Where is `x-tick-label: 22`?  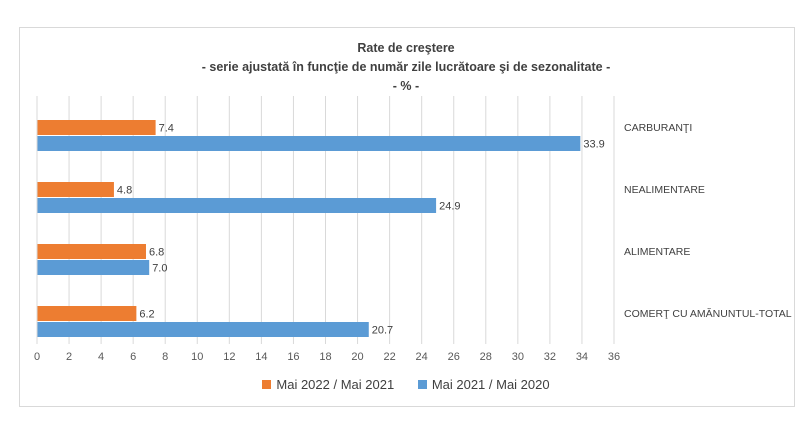 x-tick-label: 22 is located at coordinates (389, 357).